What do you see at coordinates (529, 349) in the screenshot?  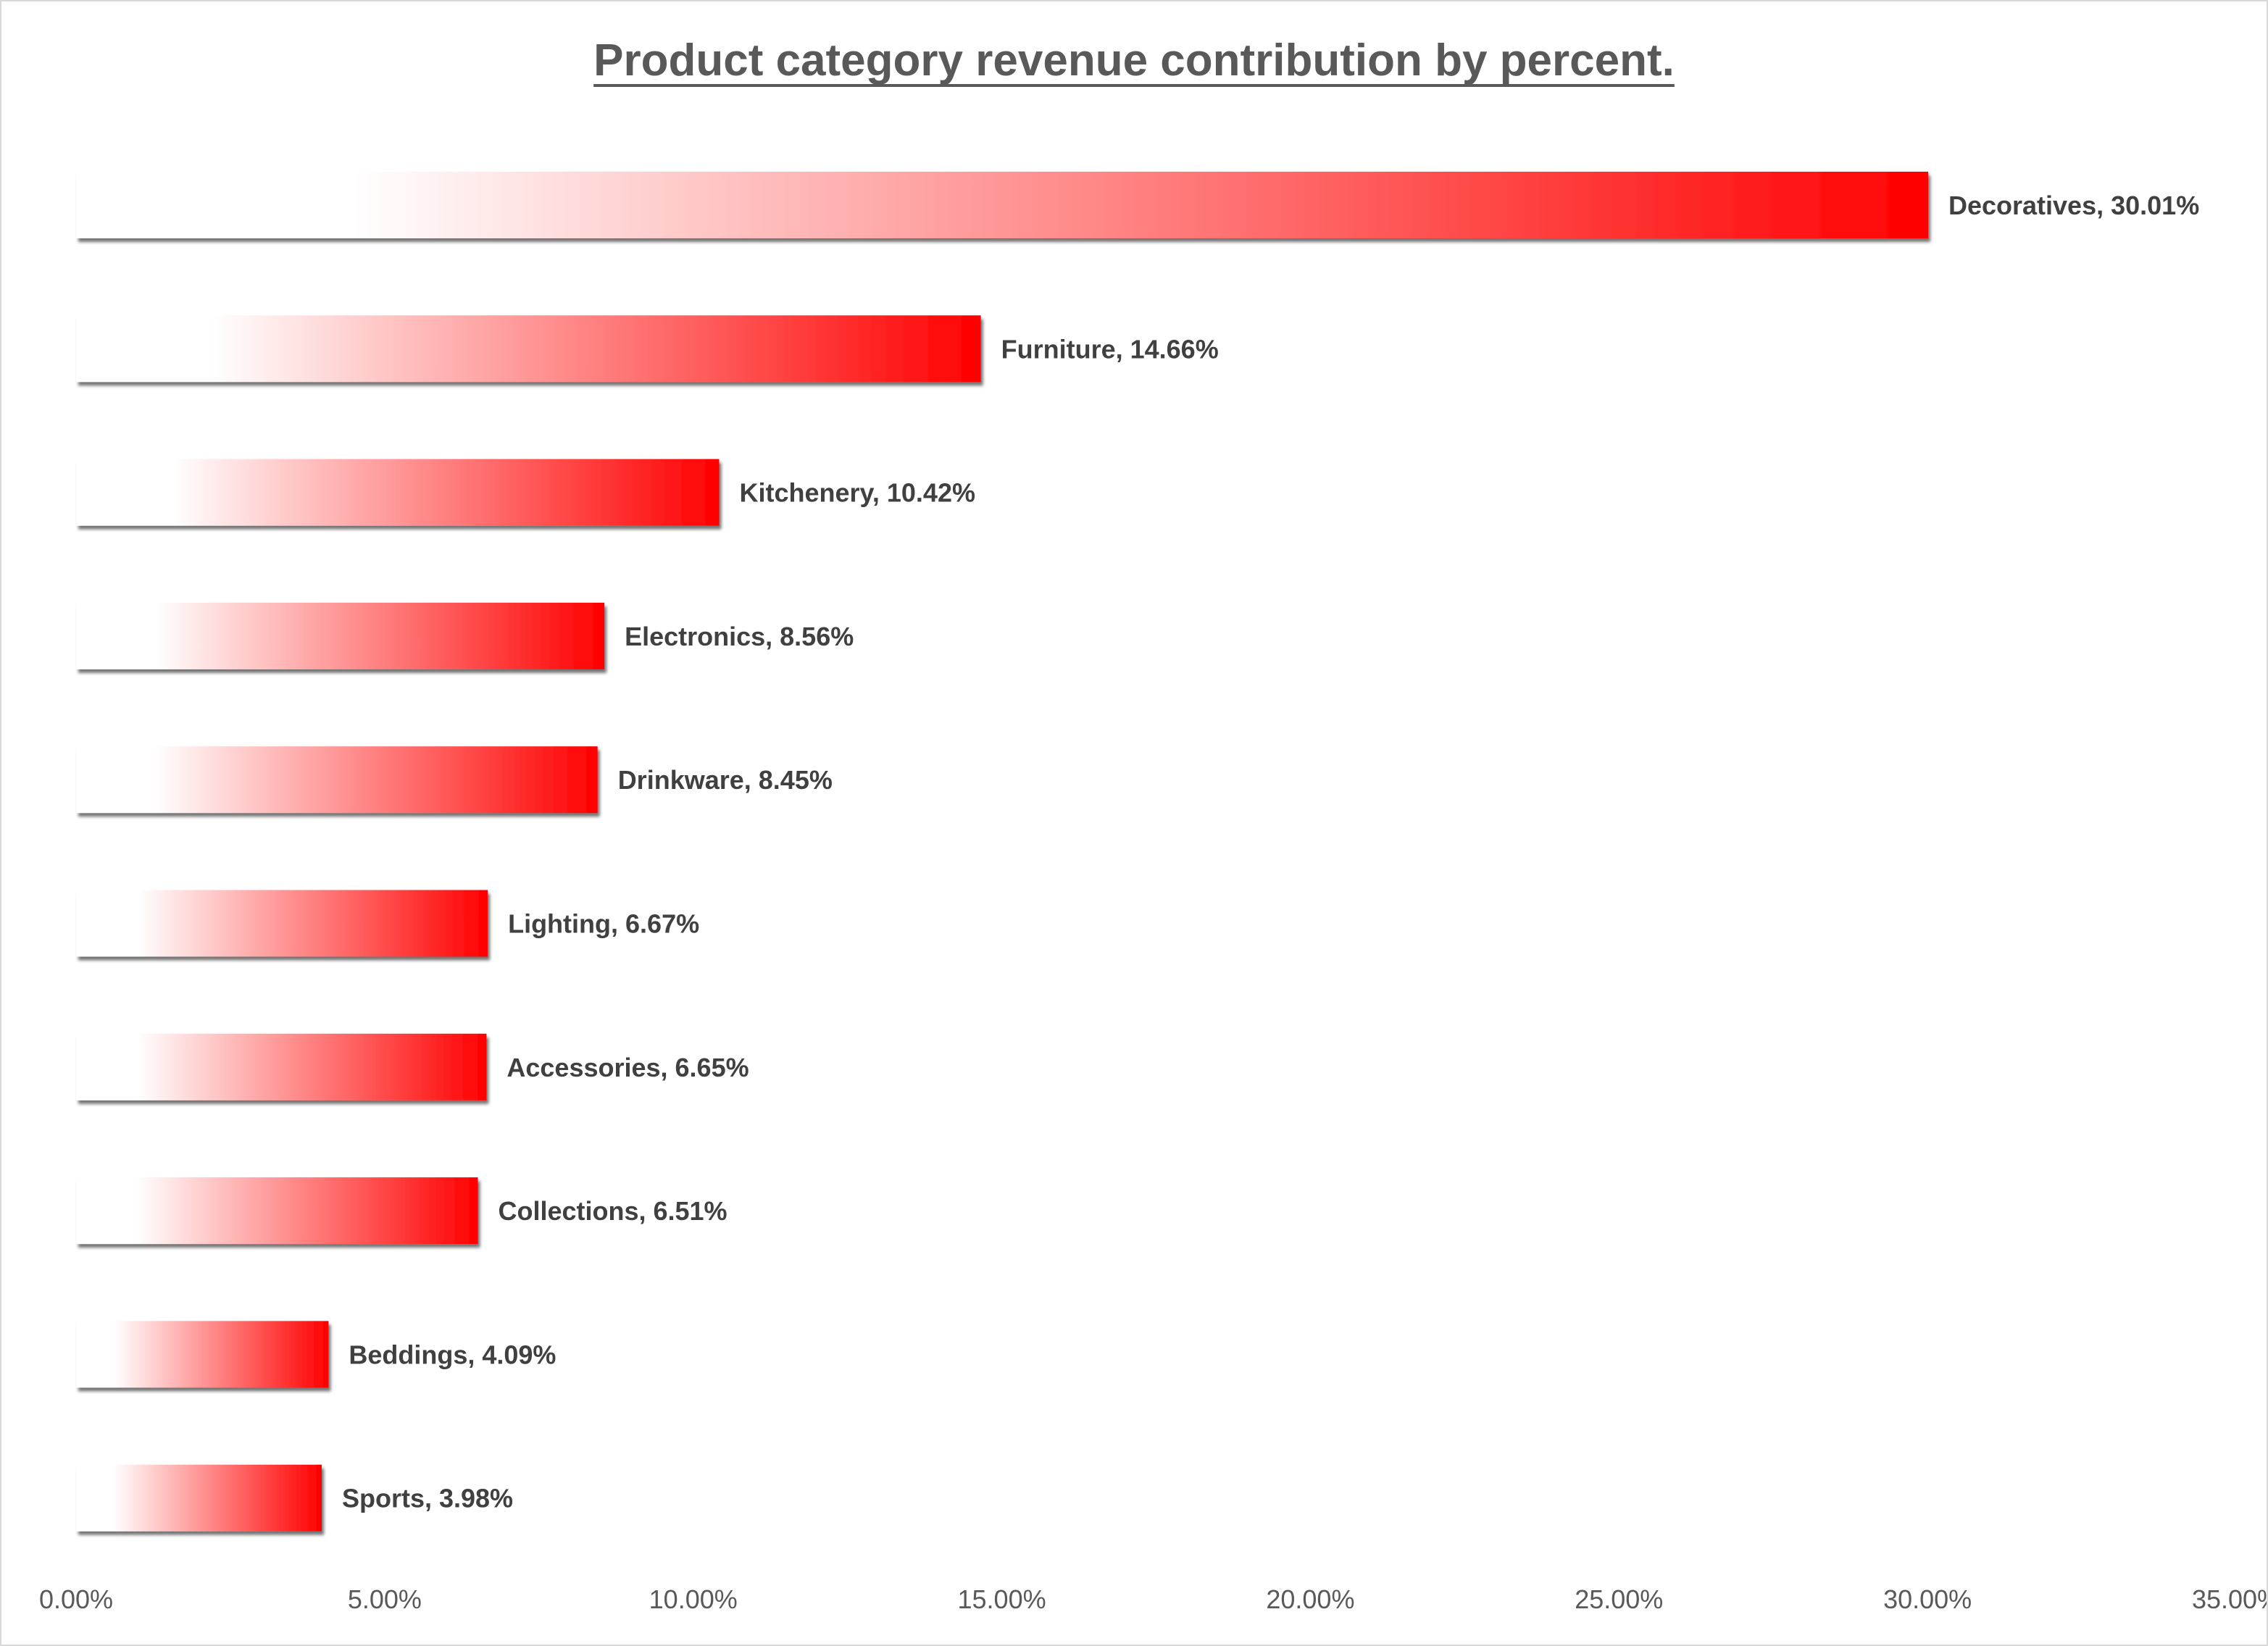 I see `bar-furniture` at bounding box center [529, 349].